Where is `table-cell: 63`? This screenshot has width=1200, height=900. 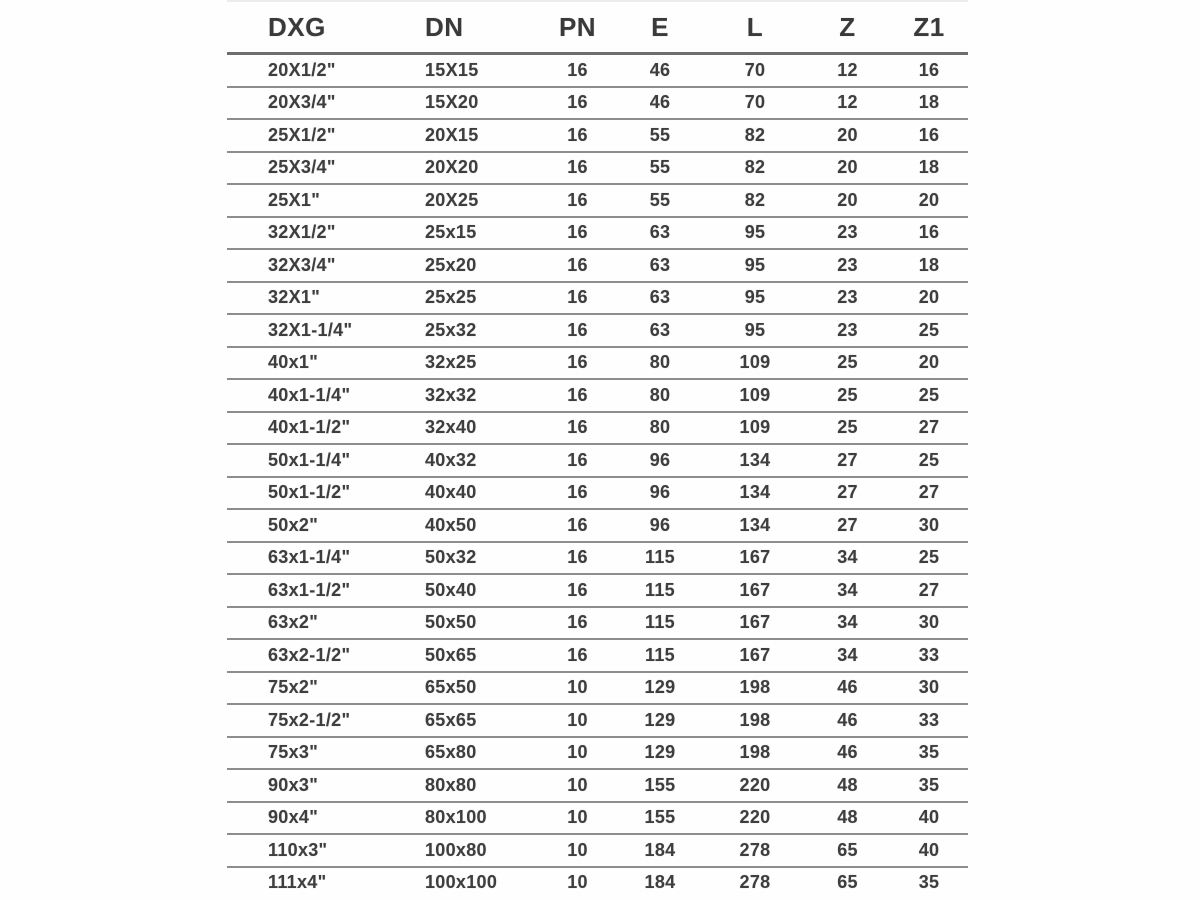 table-cell: 63 is located at coordinates (660, 232).